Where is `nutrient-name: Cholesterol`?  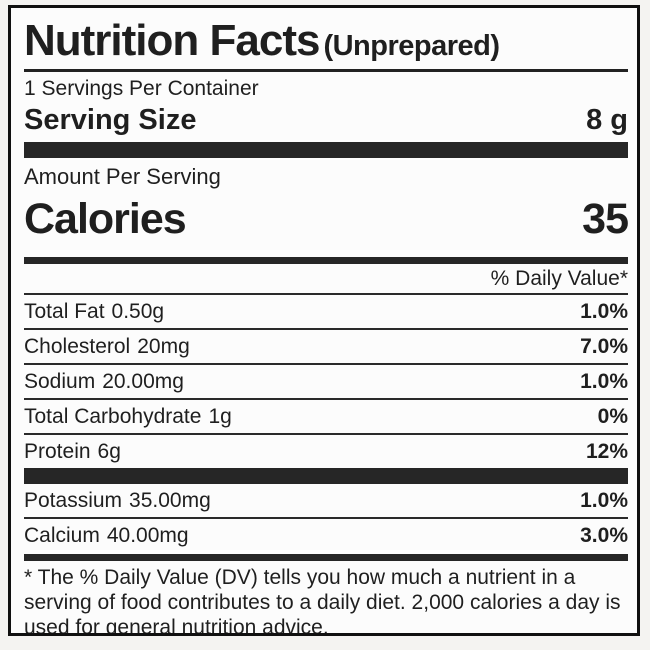
nutrient-name: Cholesterol is located at coordinates (77, 346).